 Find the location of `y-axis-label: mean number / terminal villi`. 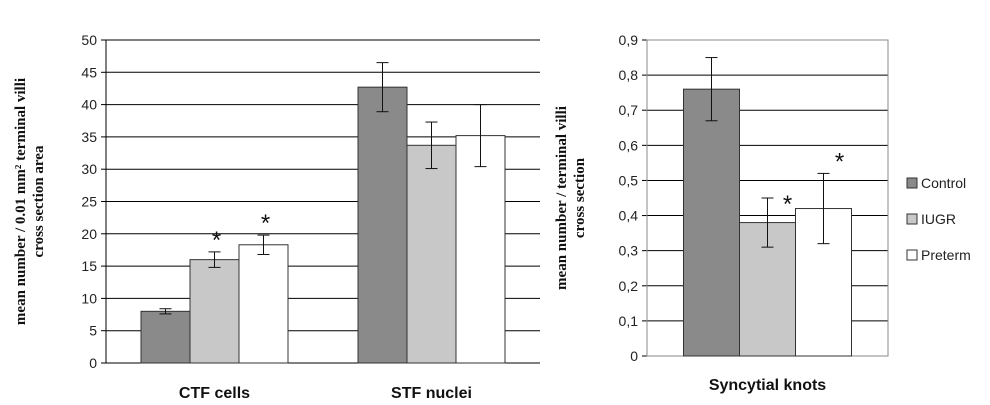

y-axis-label: mean number / terminal villi is located at coordinates (562, 198).